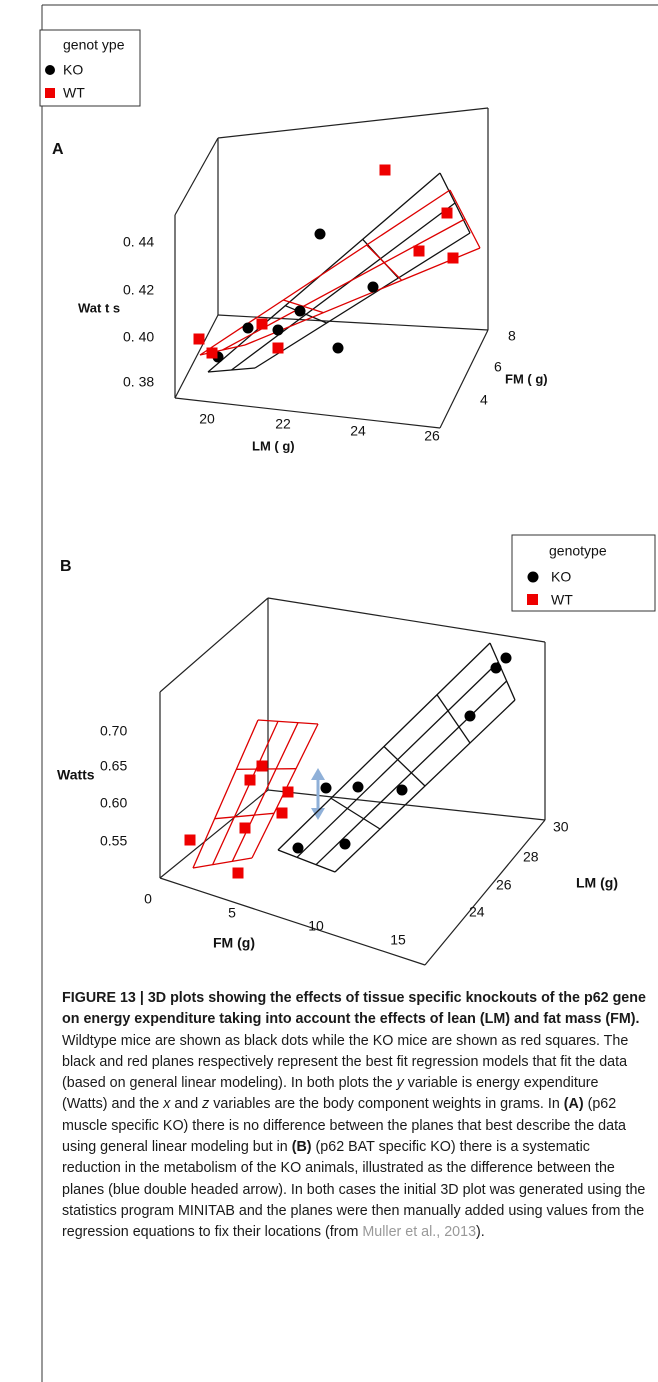 This screenshot has width=658, height=1382. What do you see at coordinates (58, 149) in the screenshot?
I see `panel-label: A` at bounding box center [58, 149].